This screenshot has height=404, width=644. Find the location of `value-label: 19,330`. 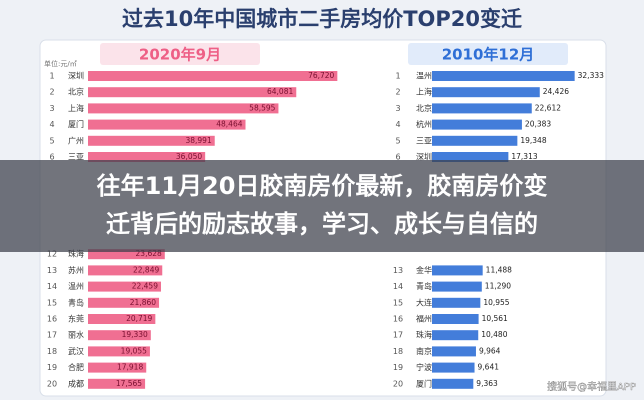

value-label: 19,330 is located at coordinates (135, 334).